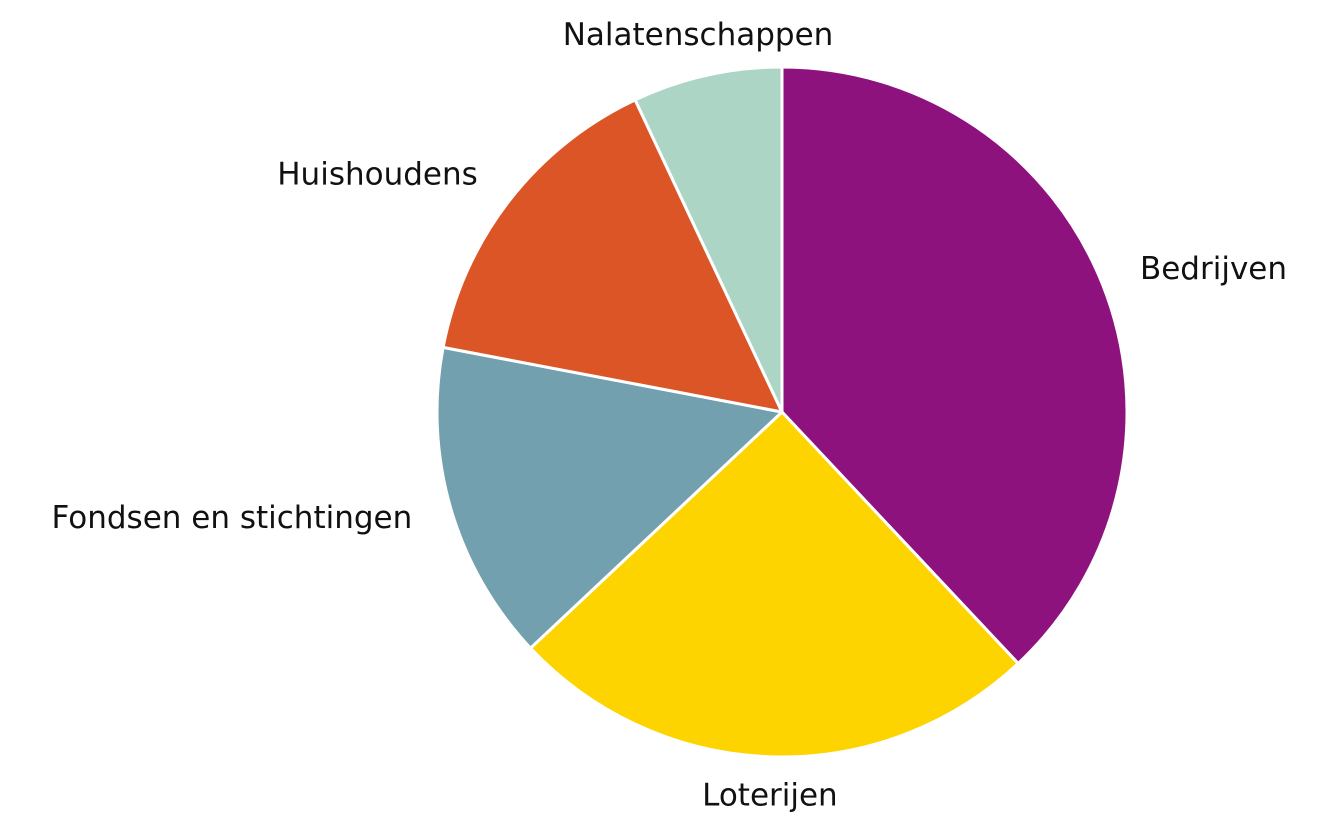  Describe the element at coordinates (698, 35) in the screenshot. I see `slice-label: Nalatenschappen` at that location.